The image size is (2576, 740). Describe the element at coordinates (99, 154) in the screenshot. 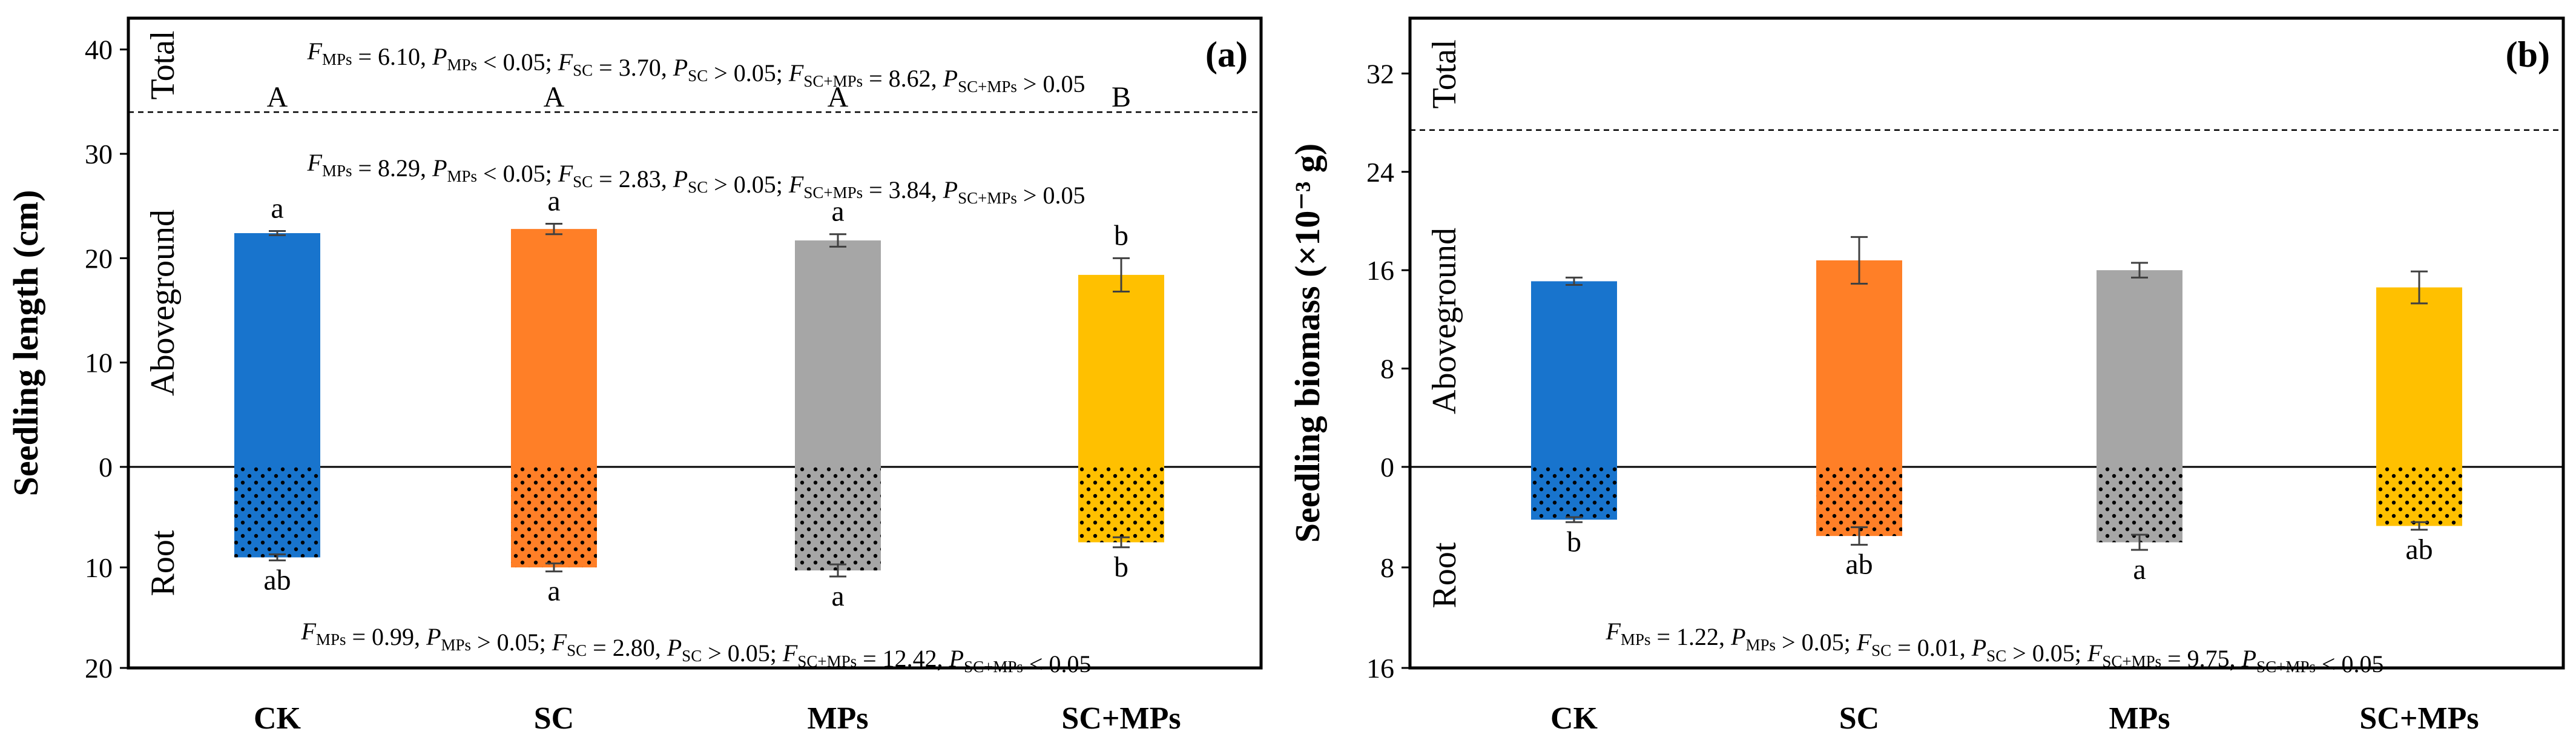

I see `y-tick-label: 30` at that location.